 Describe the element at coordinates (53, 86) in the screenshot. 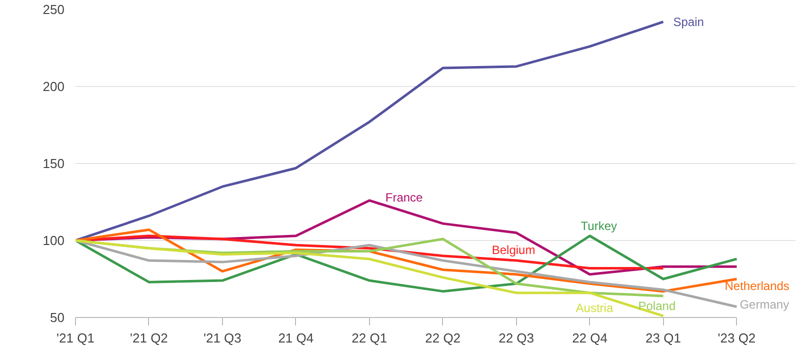

I see `y-tick-label: 200` at that location.